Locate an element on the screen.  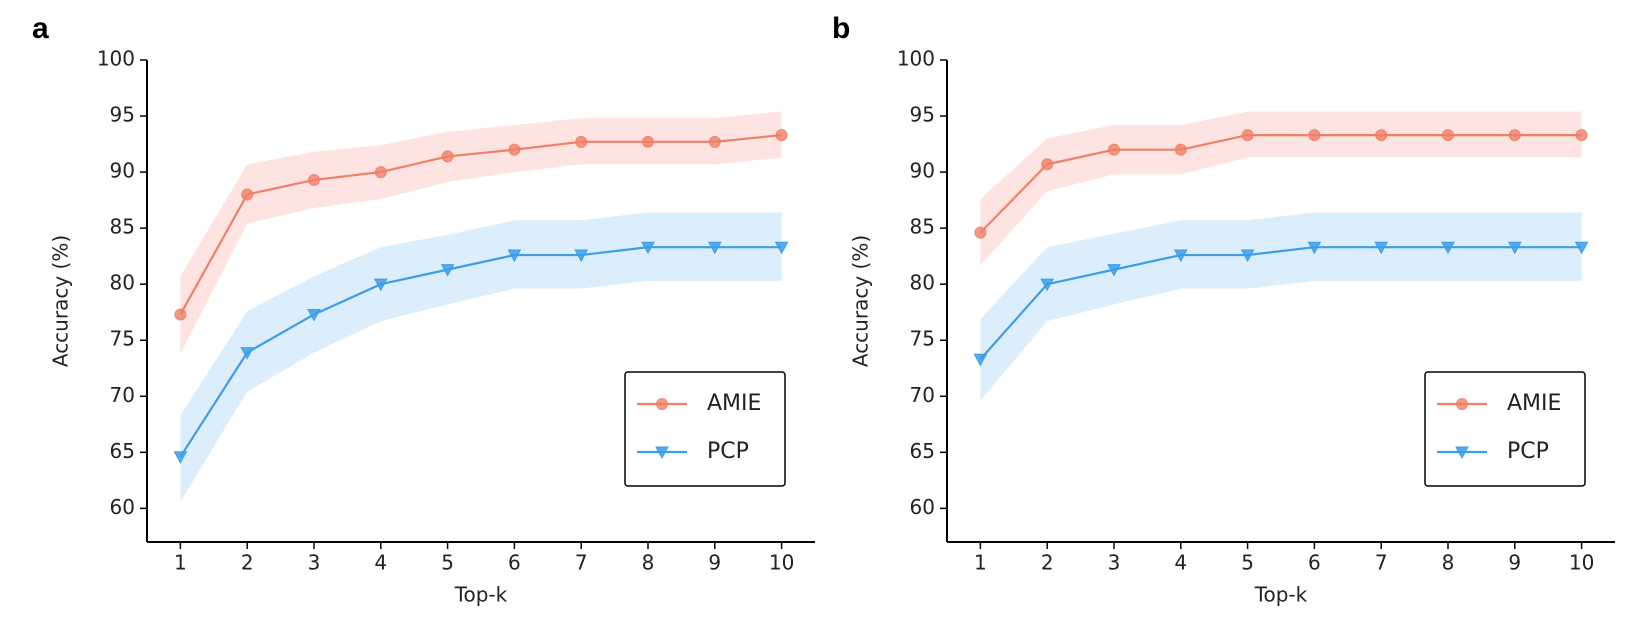
x-tick-label: 7 is located at coordinates (1381, 563).